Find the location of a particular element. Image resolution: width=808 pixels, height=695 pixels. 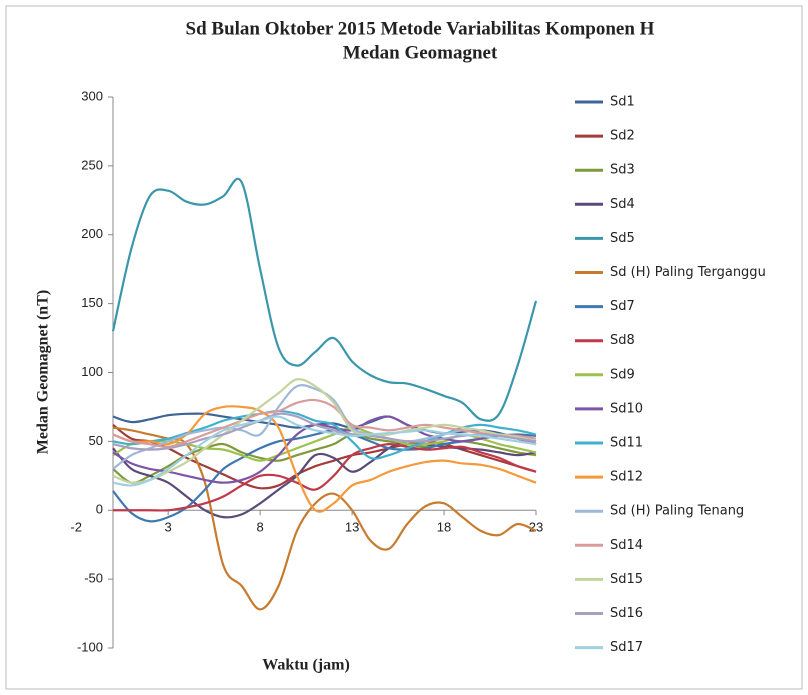

y-tick-label: 150 is located at coordinates (92, 302).